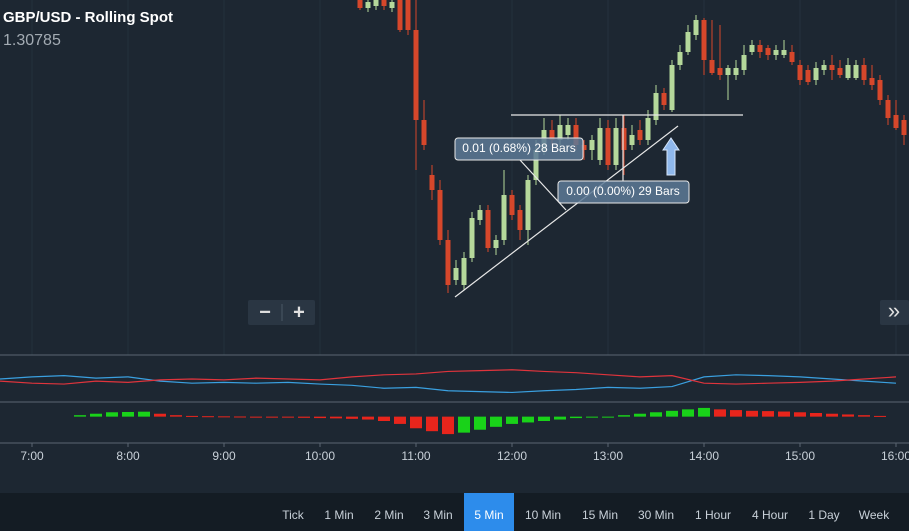 The width and height of the screenshot is (909, 531). I want to click on x-tick-label: 15:00, so click(800, 456).